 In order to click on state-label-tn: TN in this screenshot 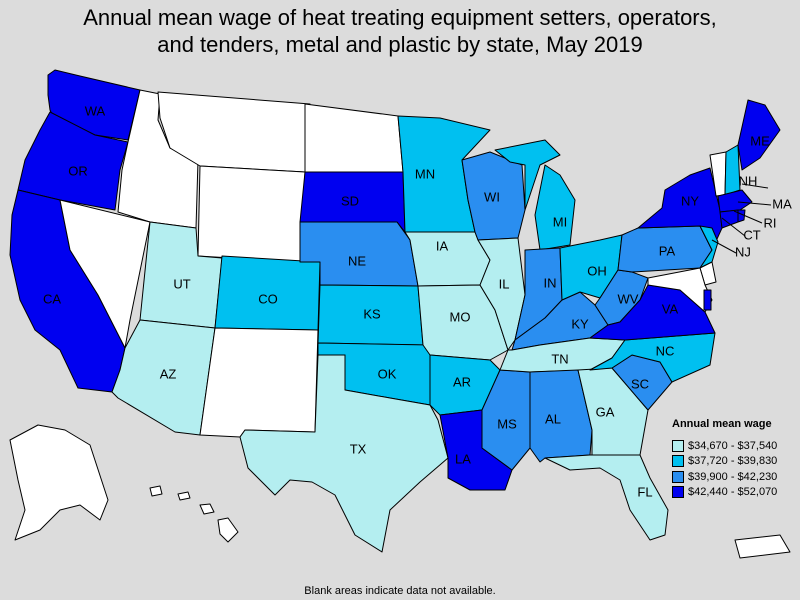, I will do `click(559, 358)`.